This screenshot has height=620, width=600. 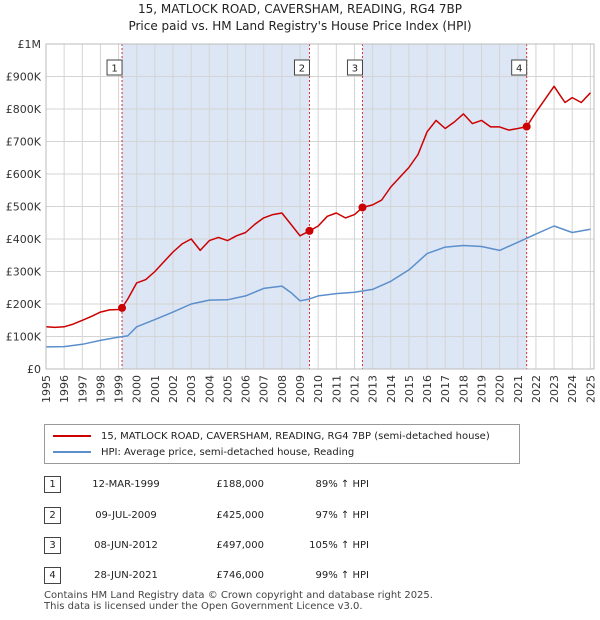 What do you see at coordinates (34, 369) in the screenshot?
I see `y-tick-label: £0` at bounding box center [34, 369].